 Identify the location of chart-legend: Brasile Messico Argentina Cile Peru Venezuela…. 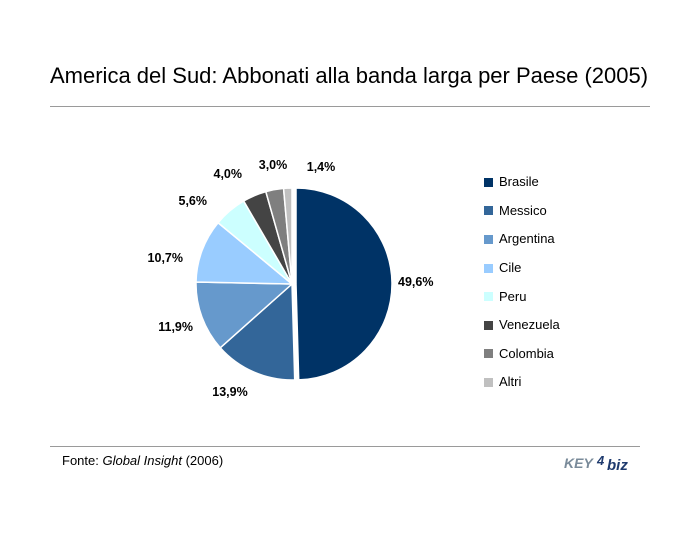
(539, 282).